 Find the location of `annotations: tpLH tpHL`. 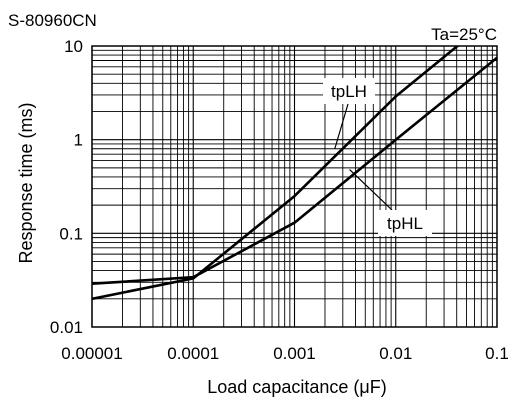

annotations: tpLH tpHL is located at coordinates (377, 157).